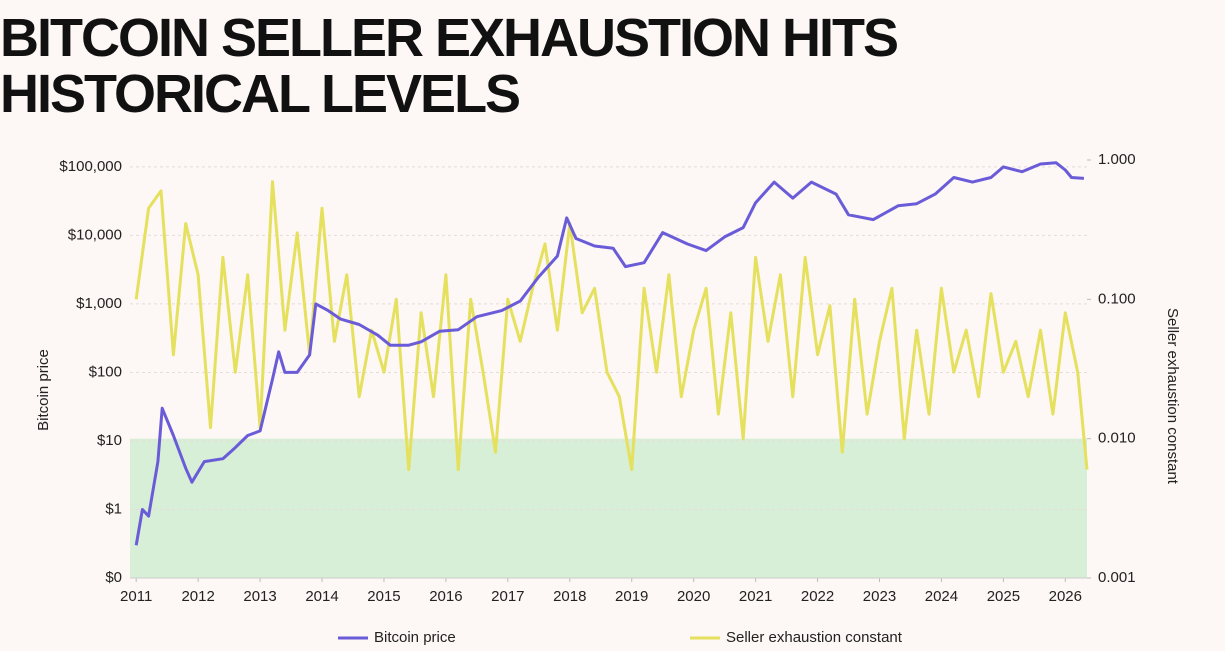 The height and width of the screenshot is (651, 1225). I want to click on x-tick-label: 2021, so click(755, 596).